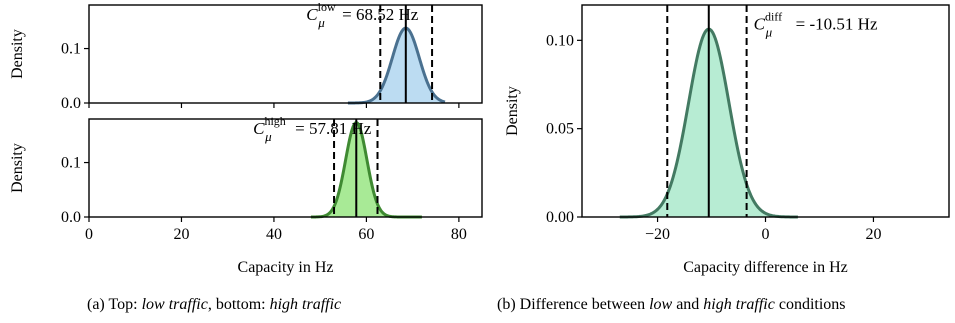 This screenshot has height=323, width=955. Describe the element at coordinates (573, 304) in the screenshot. I see `caption-b-prefix: (b) Difference between` at that location.